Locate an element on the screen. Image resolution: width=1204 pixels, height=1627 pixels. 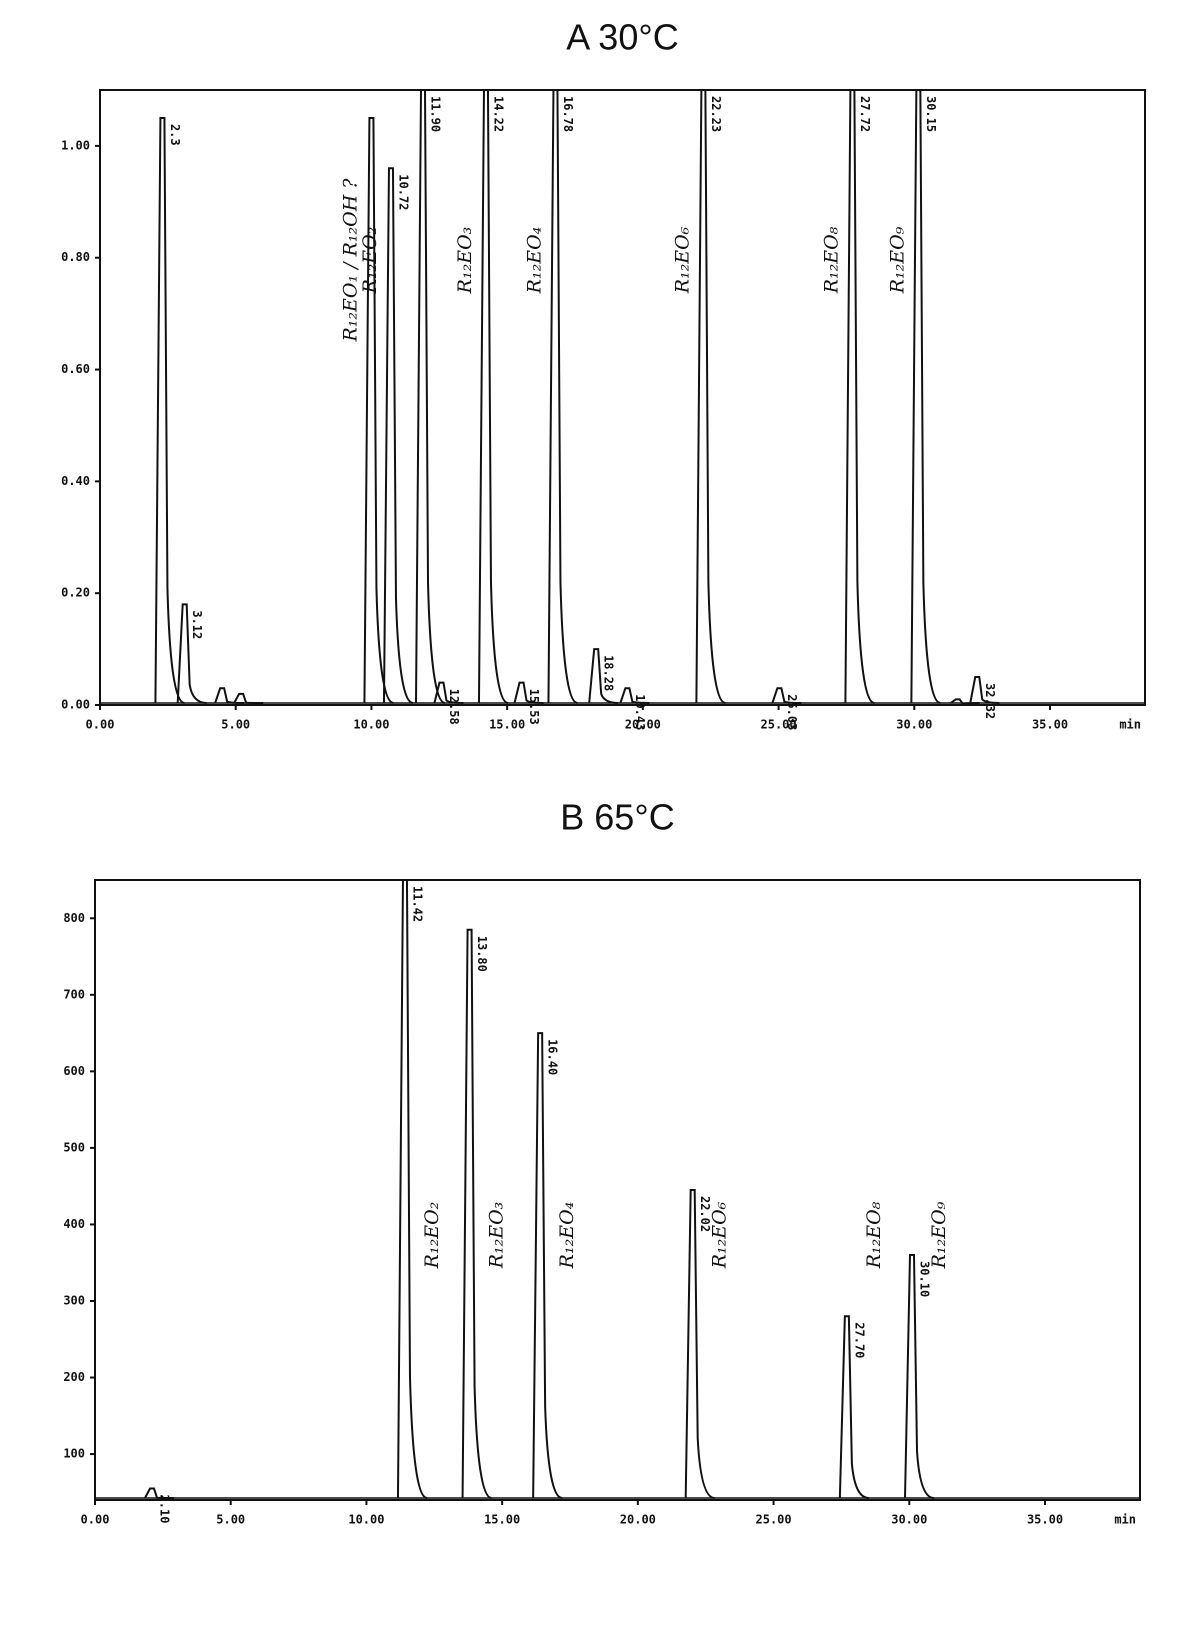
peak-label: 15.53 is located at coordinates (534, 707).